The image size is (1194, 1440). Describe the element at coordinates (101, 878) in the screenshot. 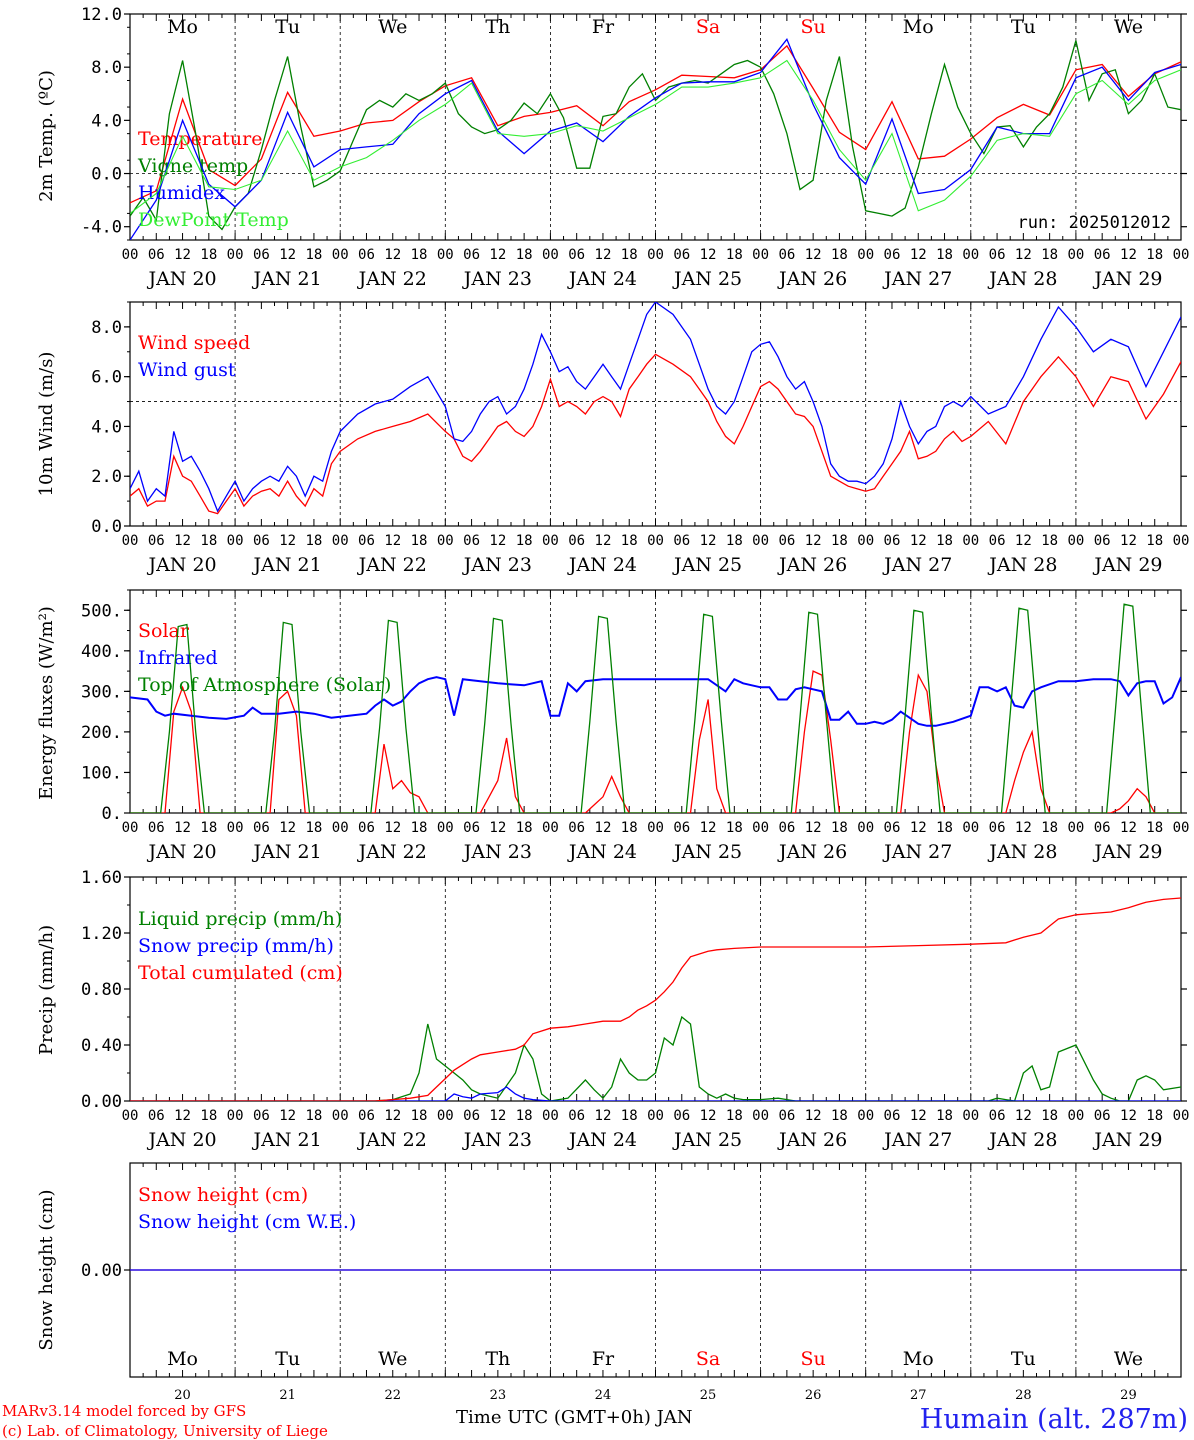

I see `y-tick-label: 1.60` at that location.